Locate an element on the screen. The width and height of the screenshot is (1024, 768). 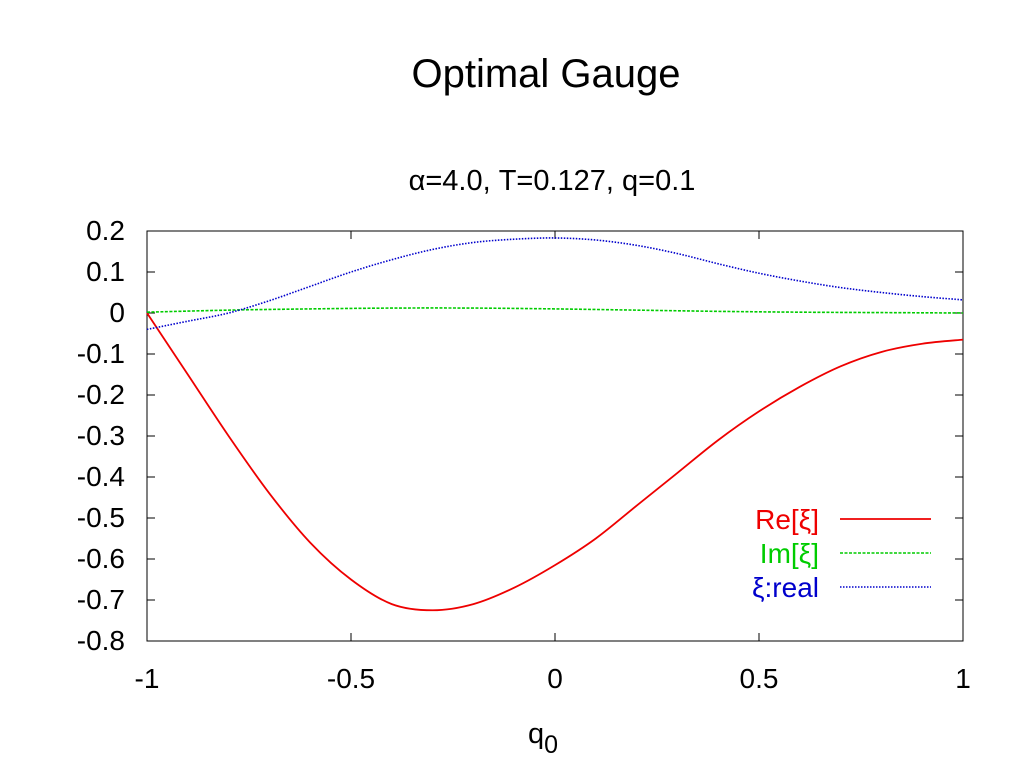
x-axis-label-subscript: 0 is located at coordinates (551, 745).